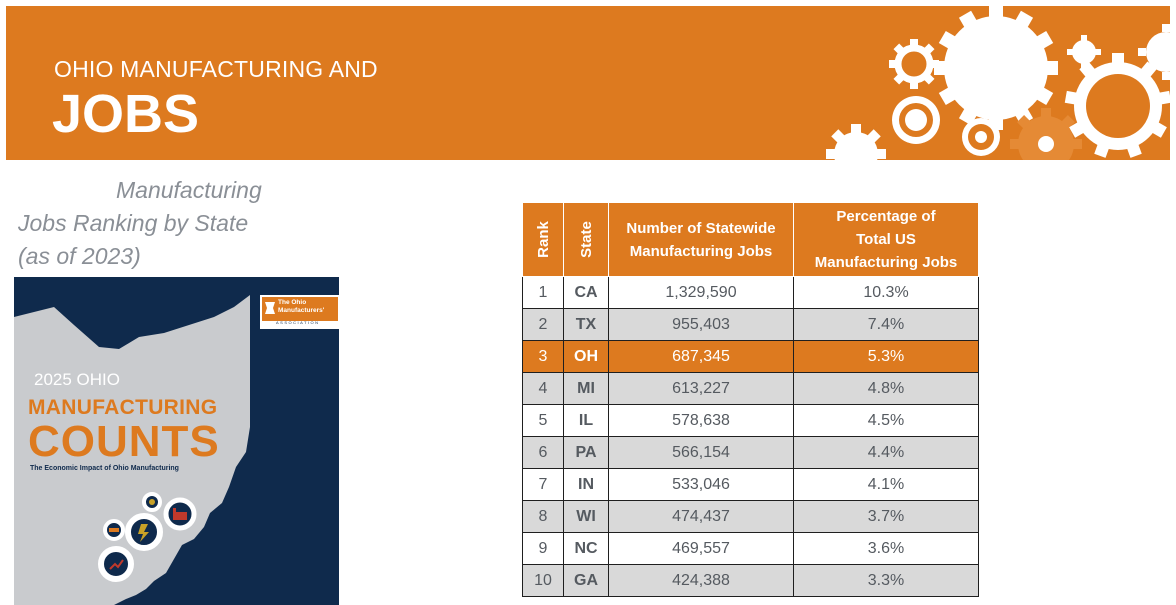 This screenshot has height=605, width=1176. I want to click on cell-rank: 10, so click(543, 580).